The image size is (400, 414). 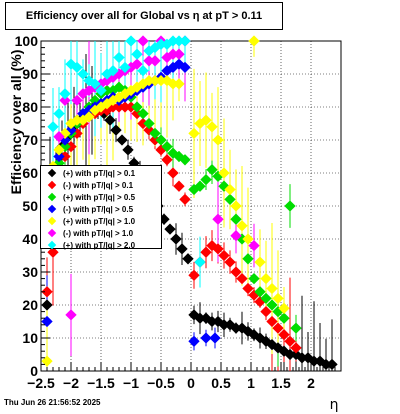 What do you see at coordinates (52, 402) in the screenshot?
I see `timestamp: Thu Jun 26 21:56:52 2025` at bounding box center [52, 402].